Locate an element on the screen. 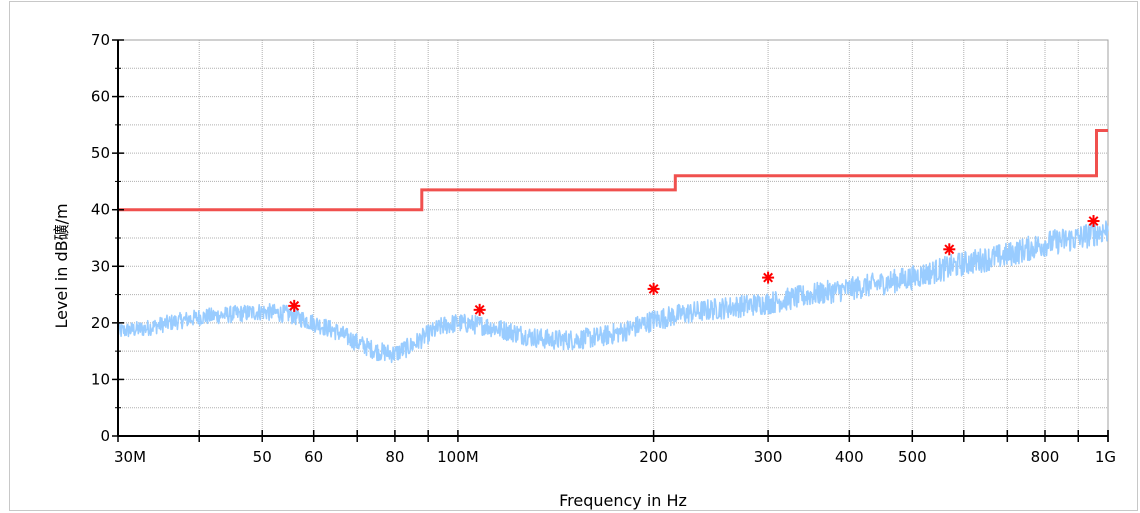 This screenshot has width=1140, height=513. x-tick-label: 50 is located at coordinates (262, 457).